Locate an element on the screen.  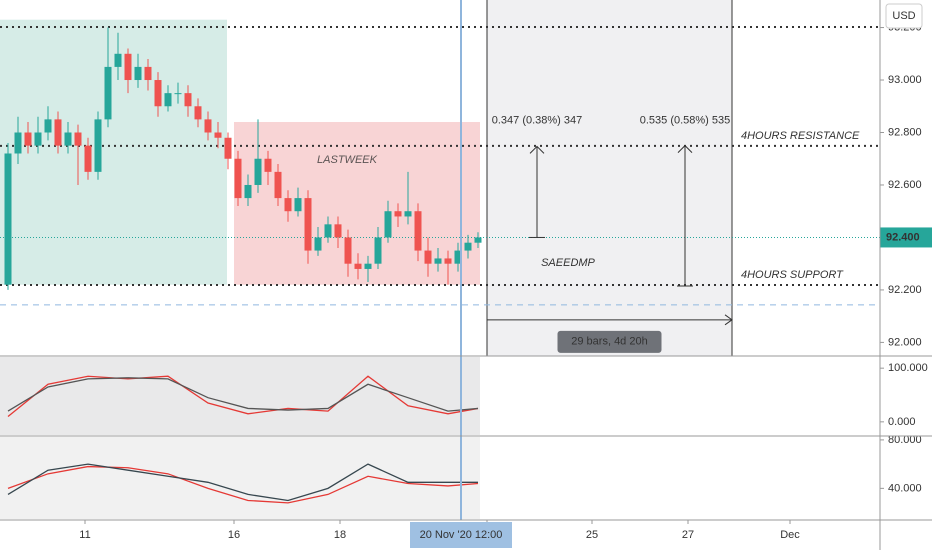
currency-box is located at coordinates (904, 16).